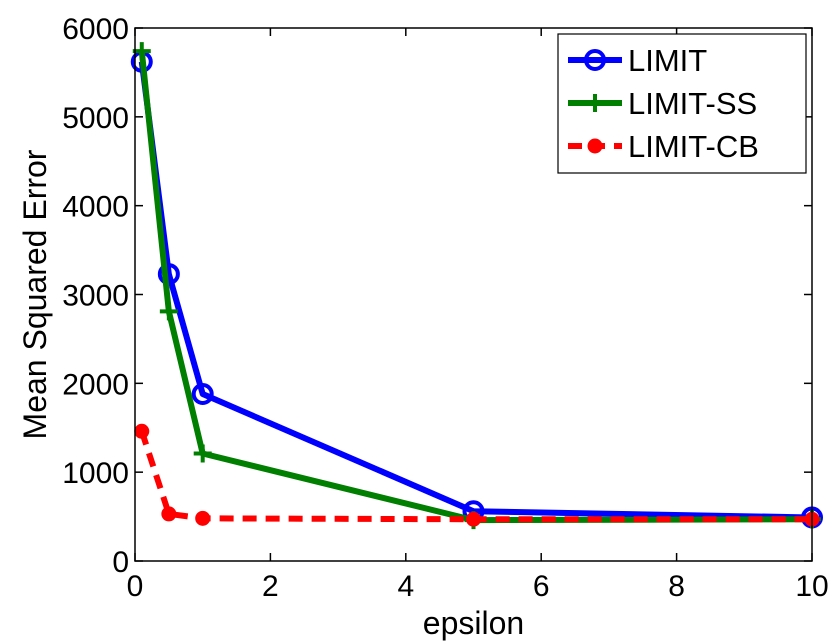 This screenshot has width=830, height=643. I want to click on x-axis-label: epsilon, so click(473, 623).